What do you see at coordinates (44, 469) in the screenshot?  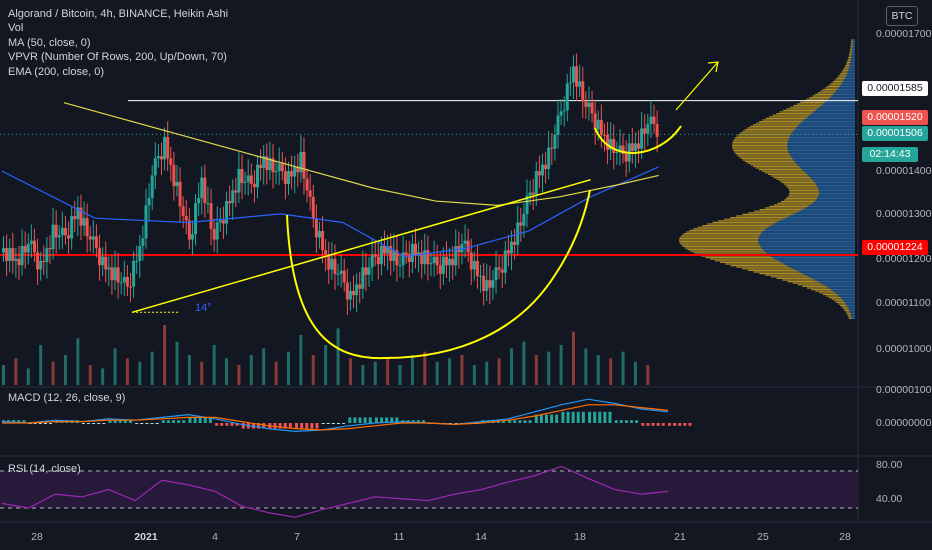 I see `rsi-label: RSI (14, close)` at bounding box center [44, 469].